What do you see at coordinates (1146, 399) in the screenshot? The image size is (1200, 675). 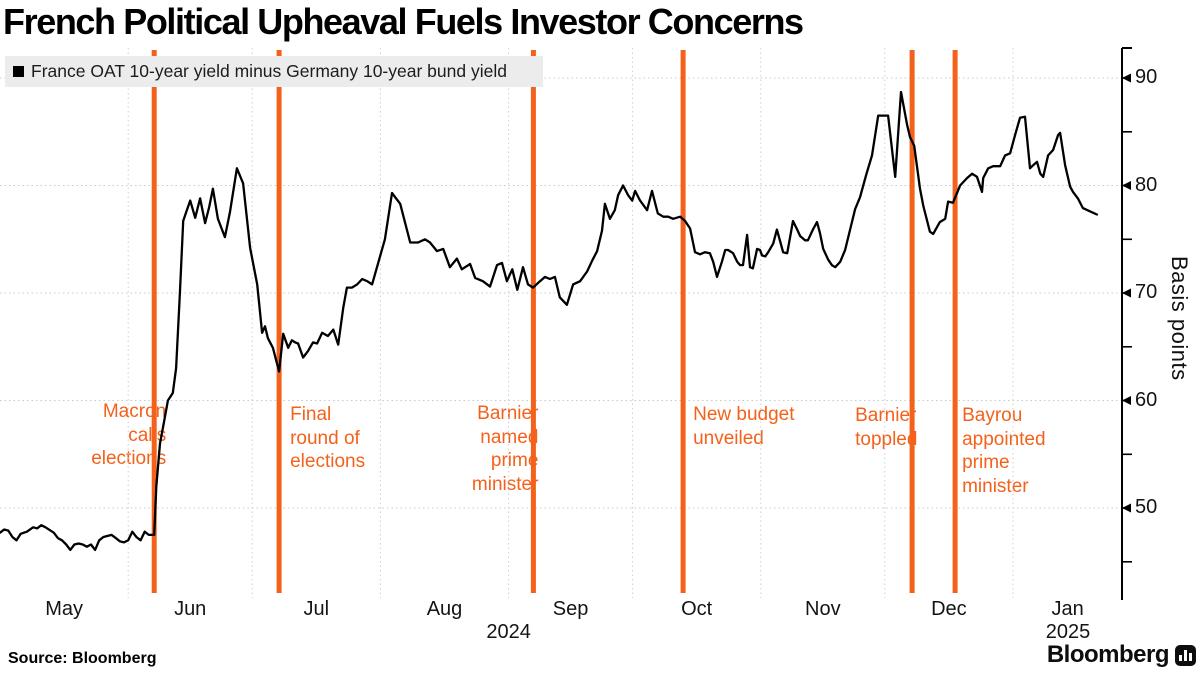 I see `y-tick-label-60: 60` at bounding box center [1146, 399].